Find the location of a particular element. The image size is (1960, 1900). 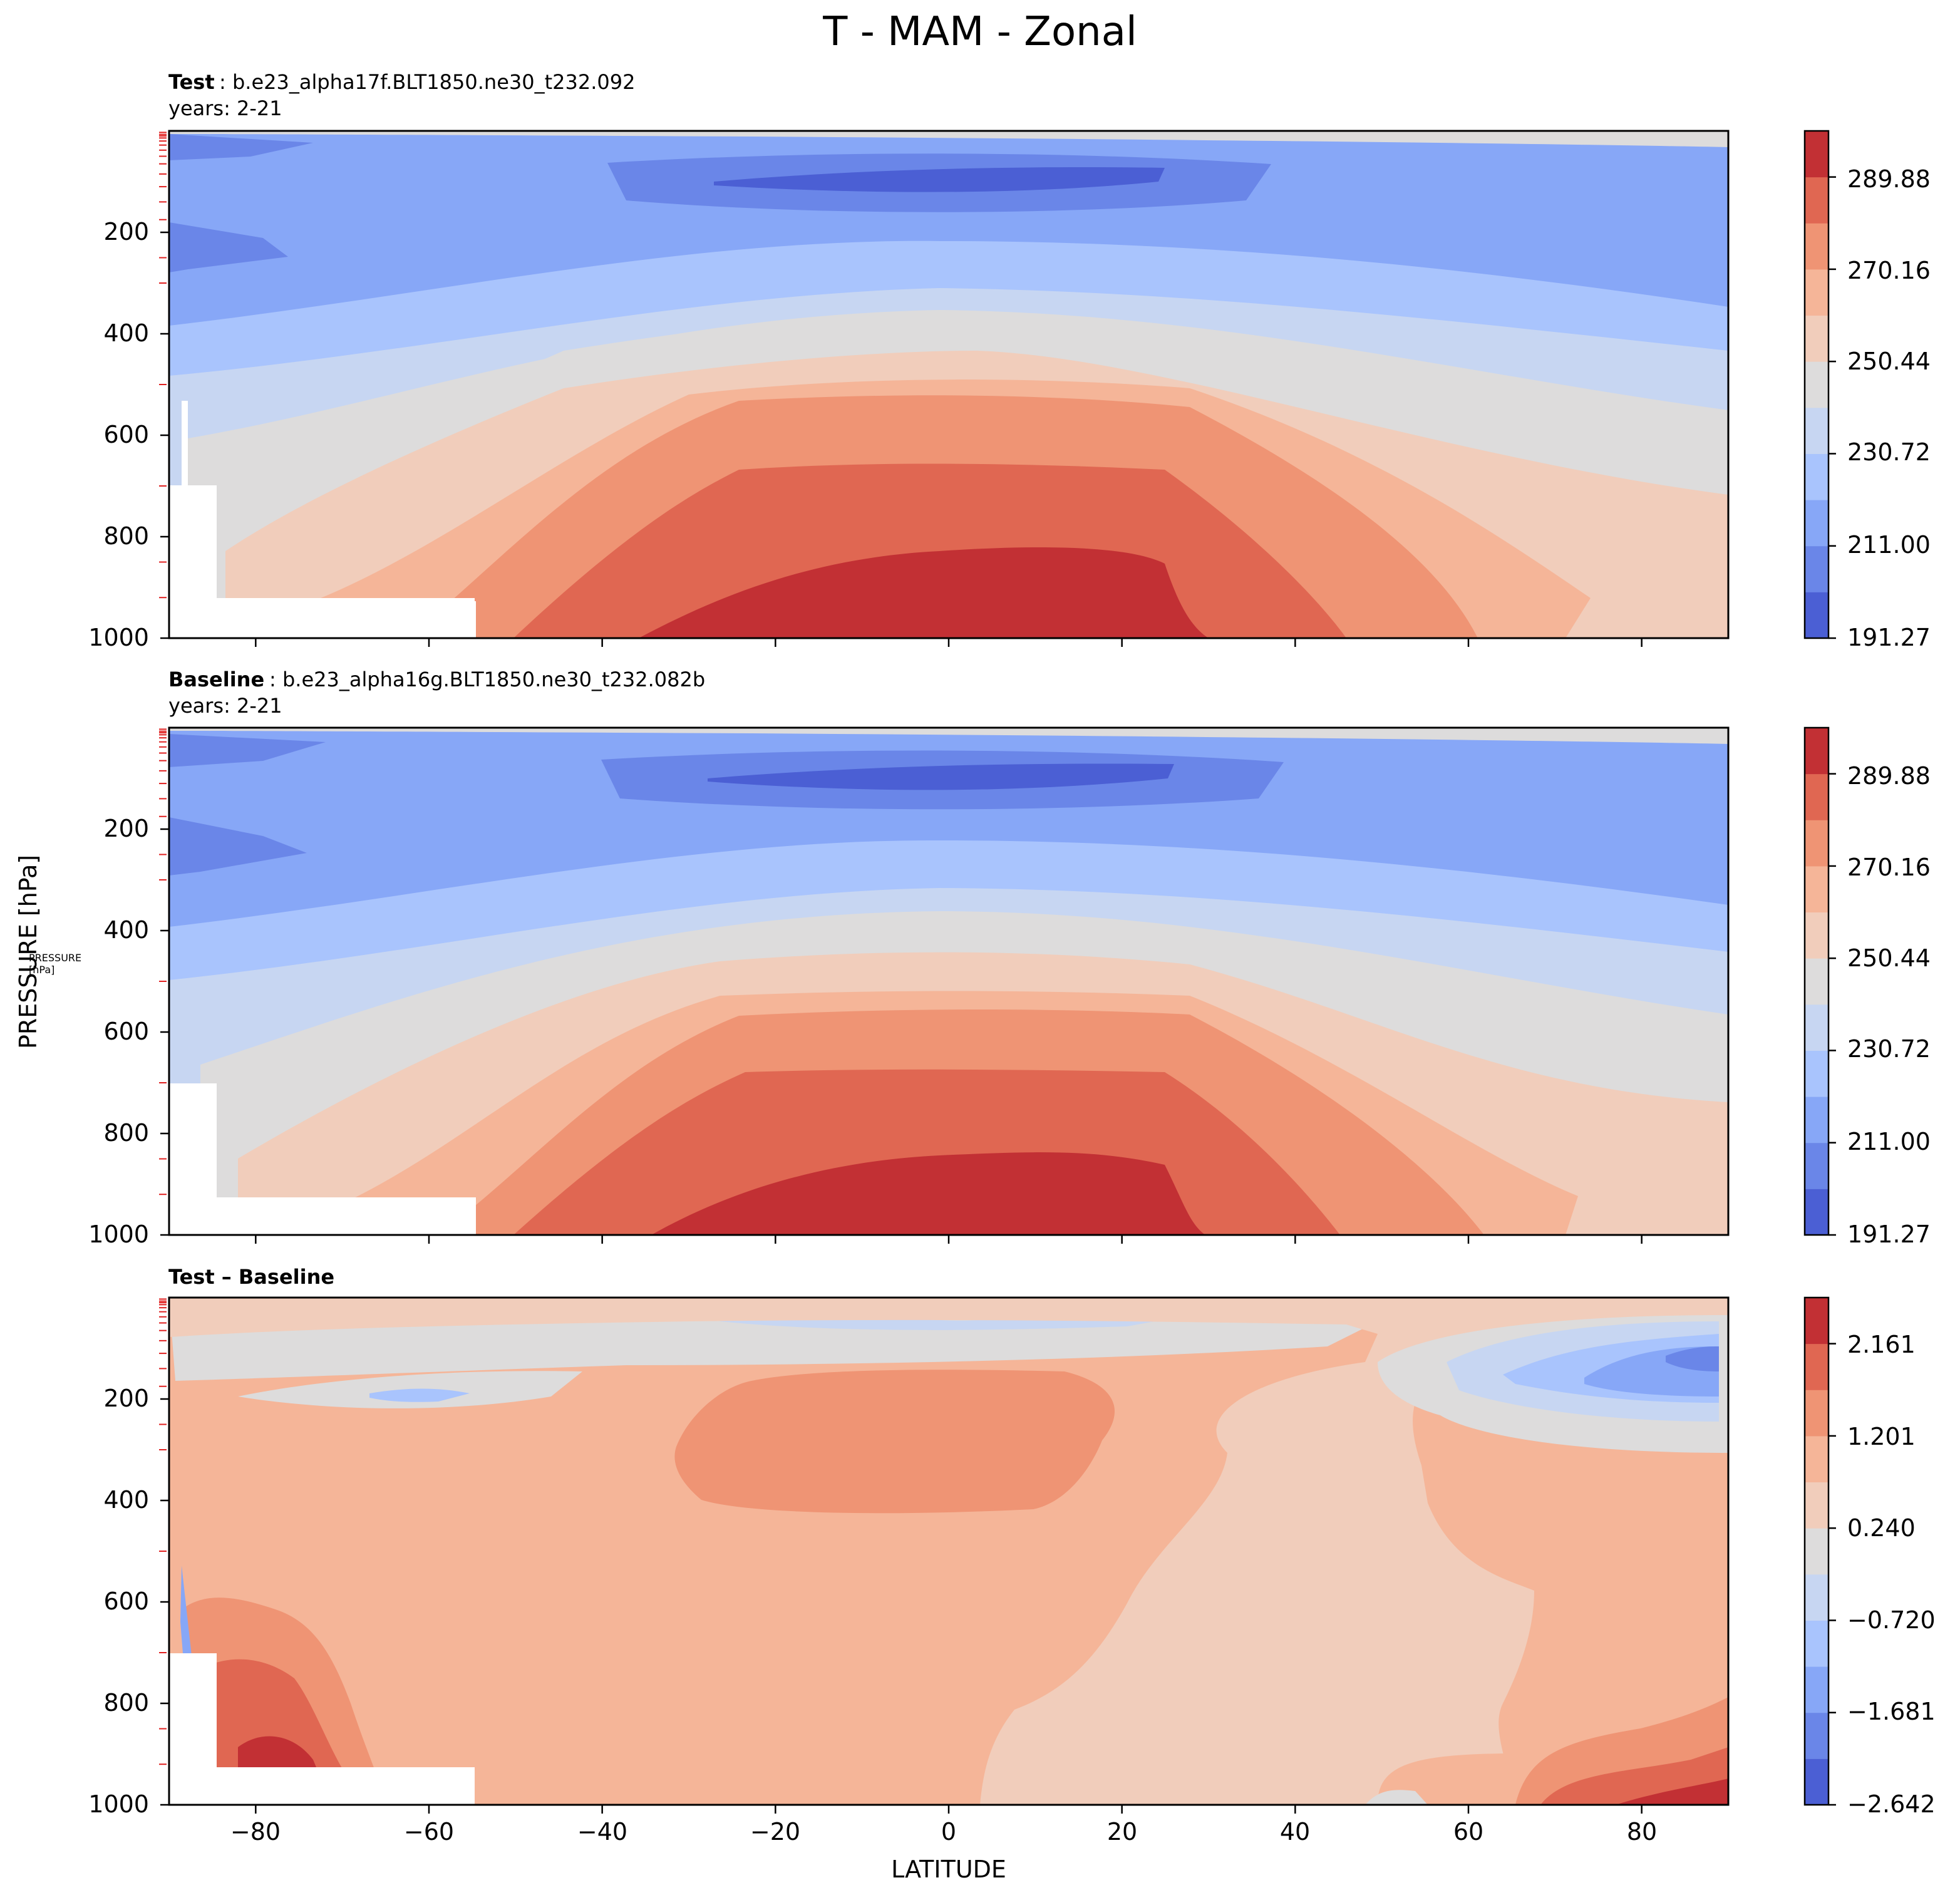

test-panel-years: years: 2-21 is located at coordinates (225, 108).